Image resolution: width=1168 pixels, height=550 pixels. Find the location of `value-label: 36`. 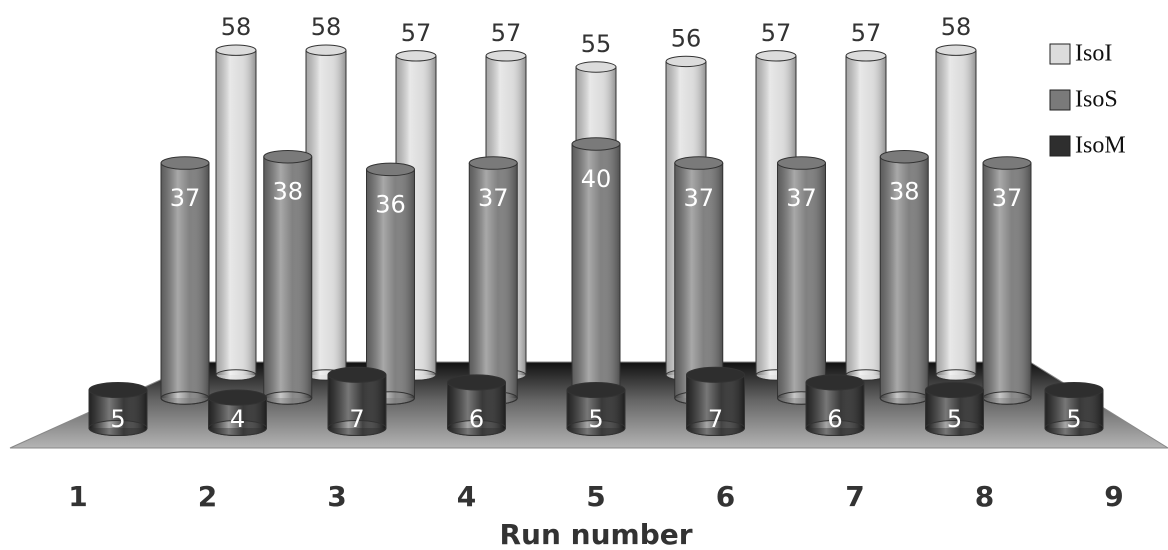

value-label: 36 is located at coordinates (390, 204).